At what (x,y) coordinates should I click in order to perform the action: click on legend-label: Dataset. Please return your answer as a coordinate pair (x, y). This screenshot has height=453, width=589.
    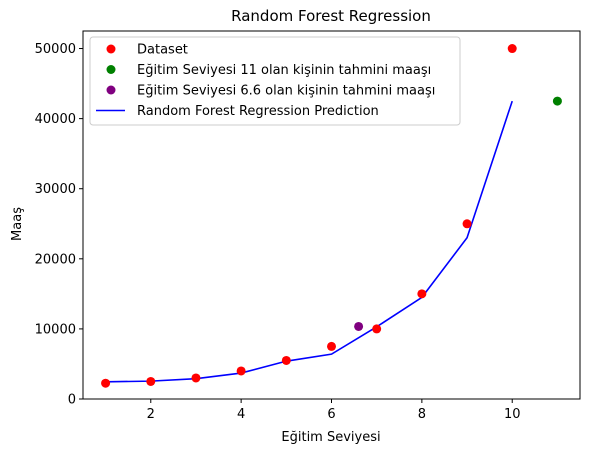
    Looking at the image, I should click on (162, 50).